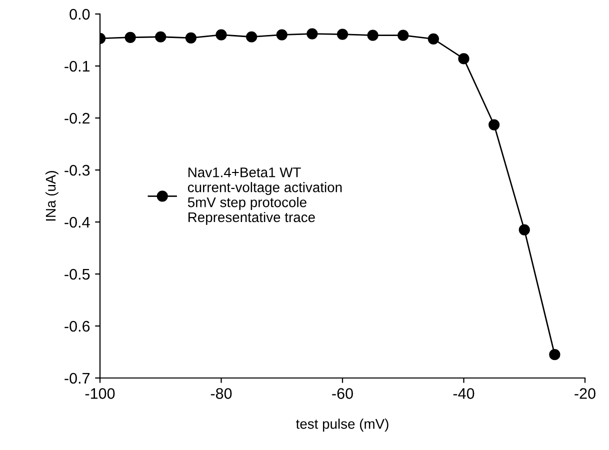 Image resolution: width=609 pixels, height=450 pixels. What do you see at coordinates (80, 14) in the screenshot?
I see `y-tick-label: 0.0` at bounding box center [80, 14].